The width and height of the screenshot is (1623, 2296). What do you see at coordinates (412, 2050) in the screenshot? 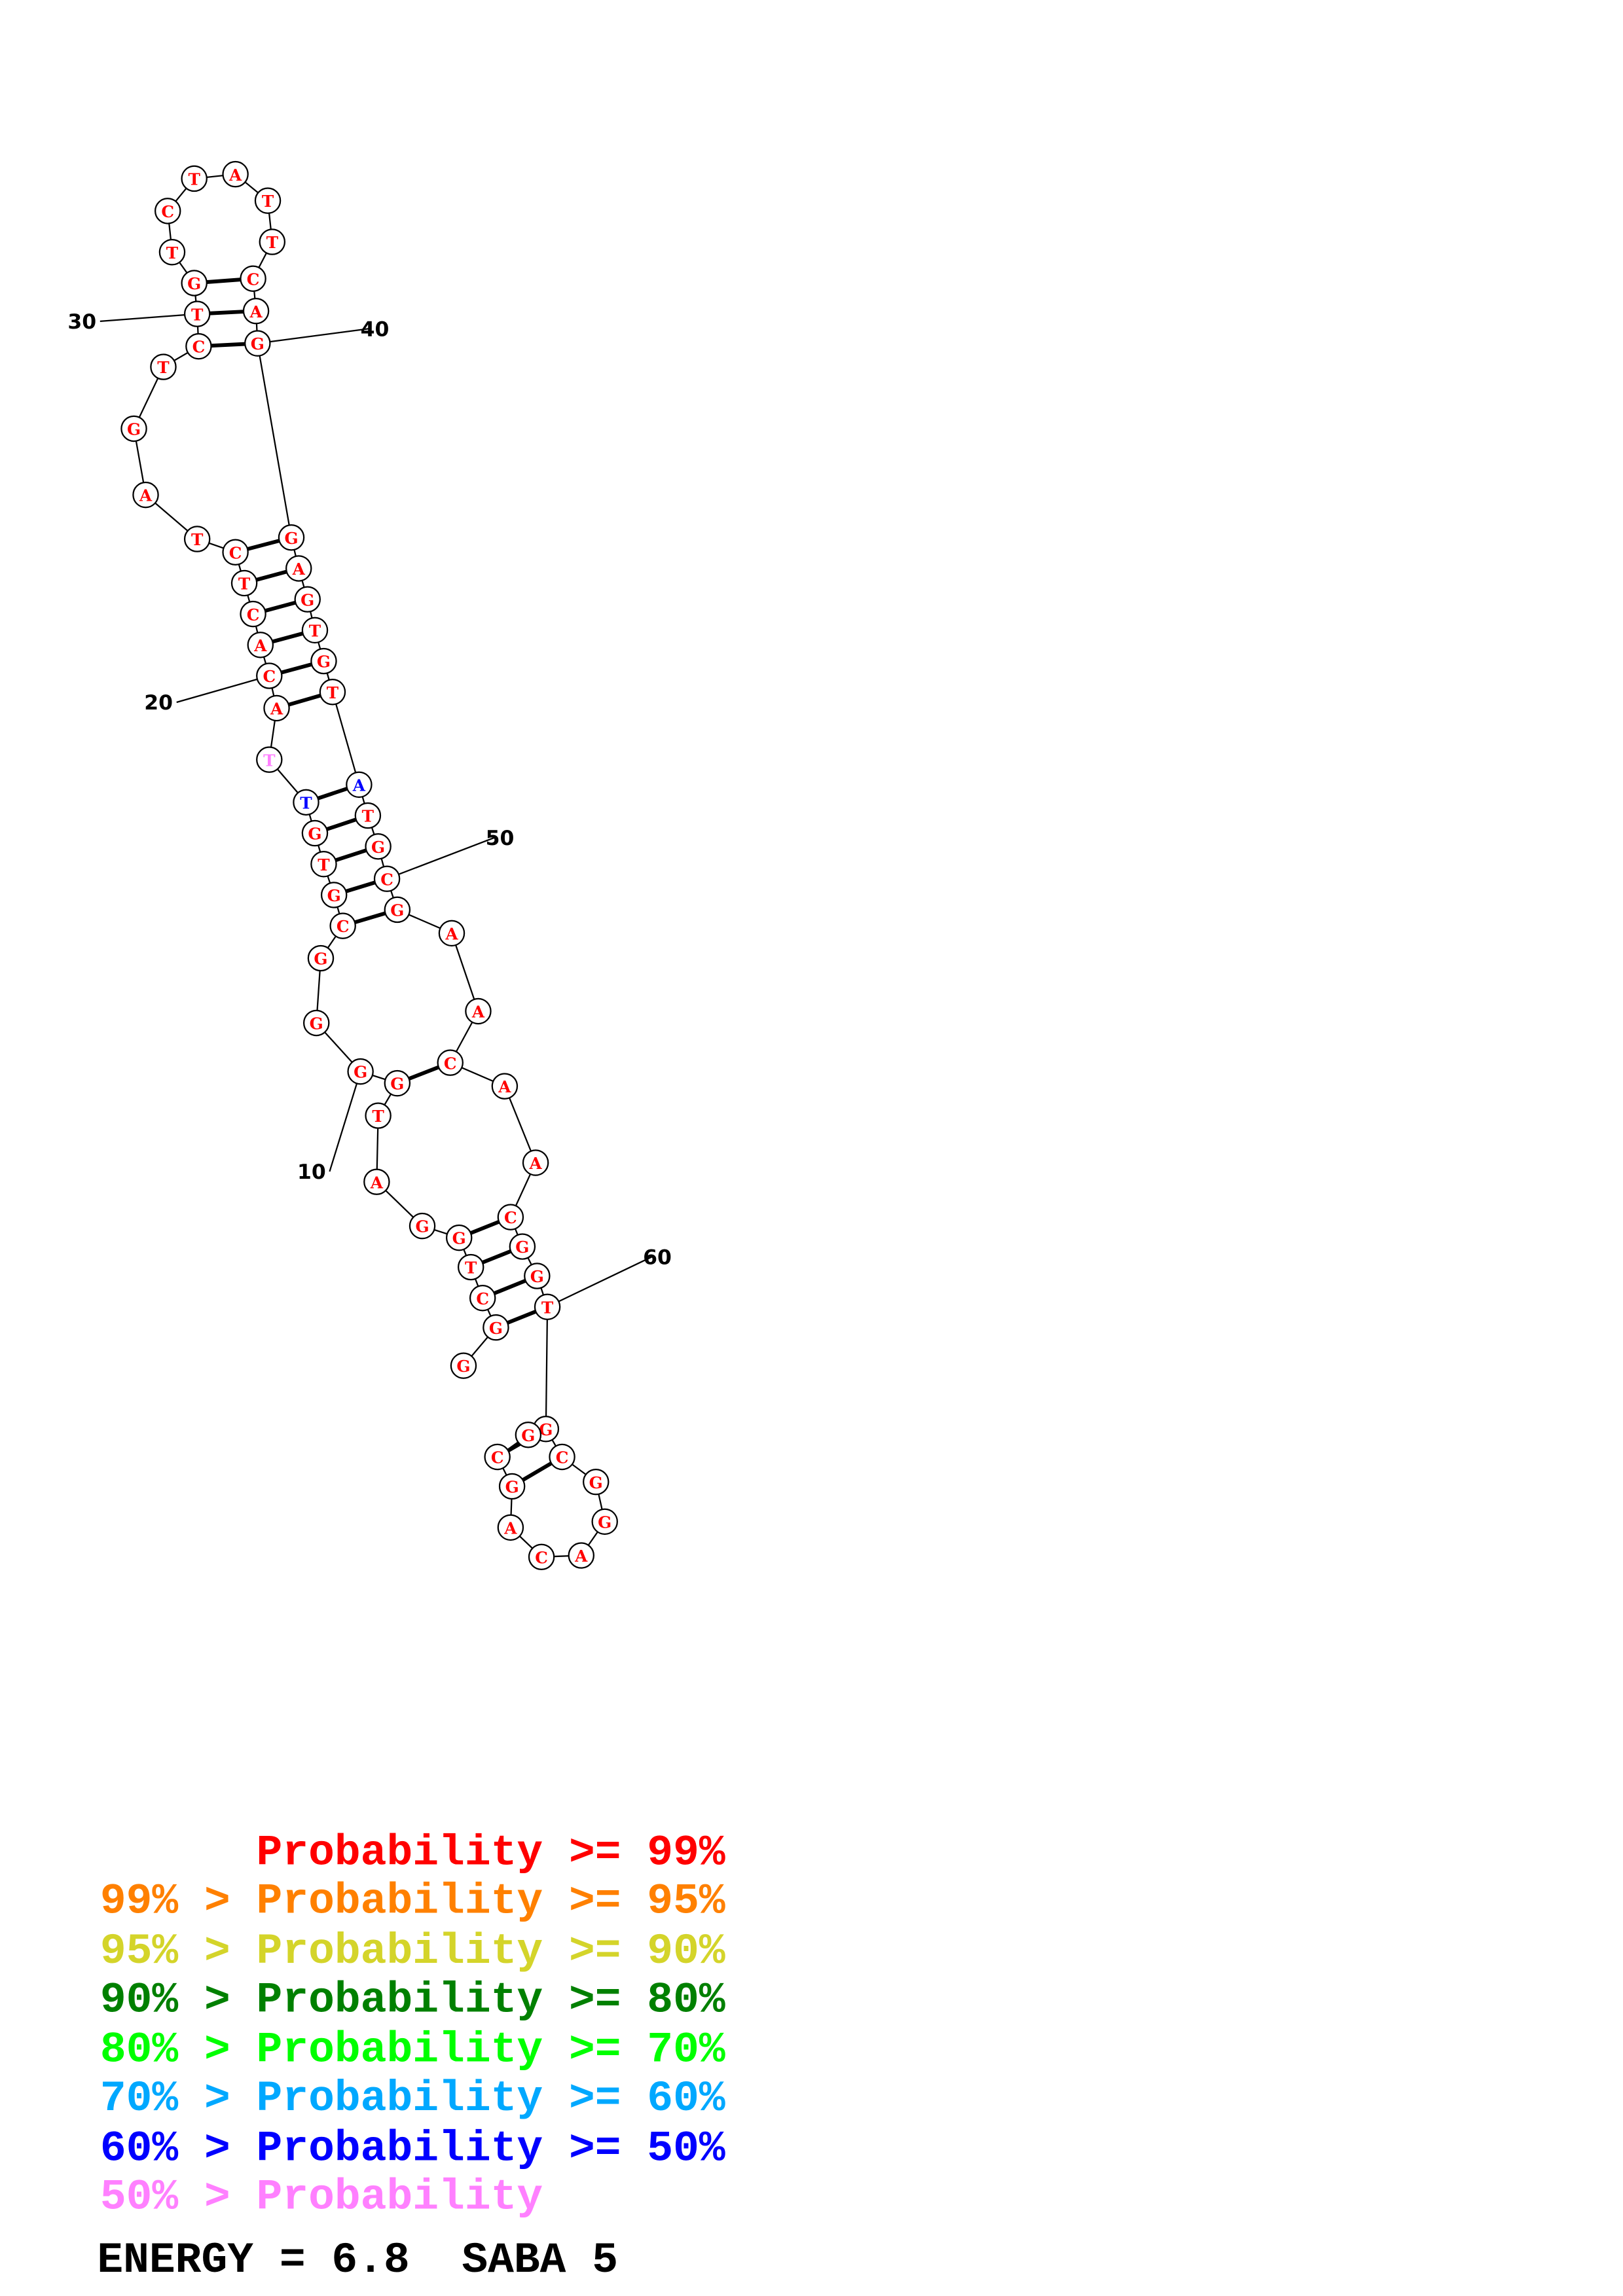
I see `legend-row-5: 80% > Probability >= 70%` at bounding box center [412, 2050].